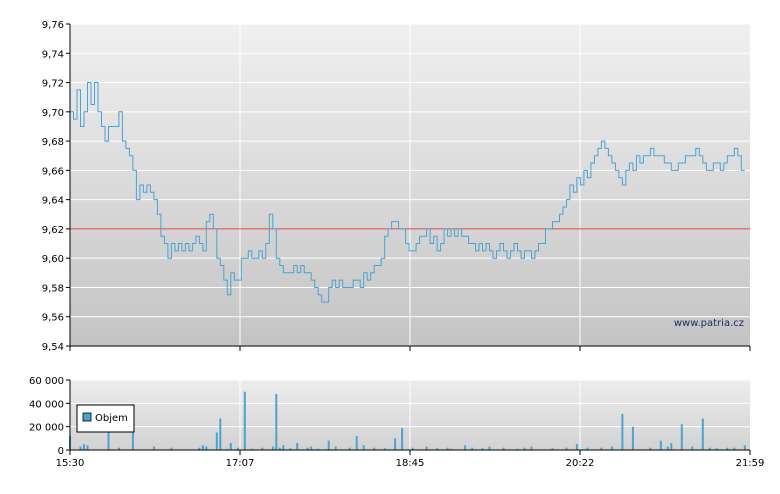 This screenshot has height=494, width=780. What do you see at coordinates (61, 451) in the screenshot?
I see `volume-y-tick-label: 0` at bounding box center [61, 451].